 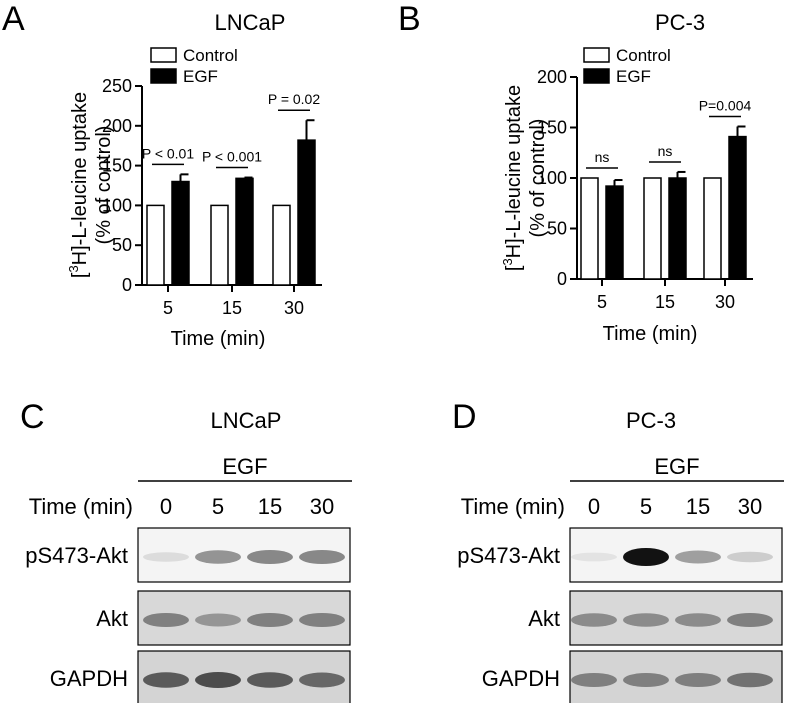 What do you see at coordinates (680, 22) in the screenshot?
I see `chart-title: PC-3` at bounding box center [680, 22].